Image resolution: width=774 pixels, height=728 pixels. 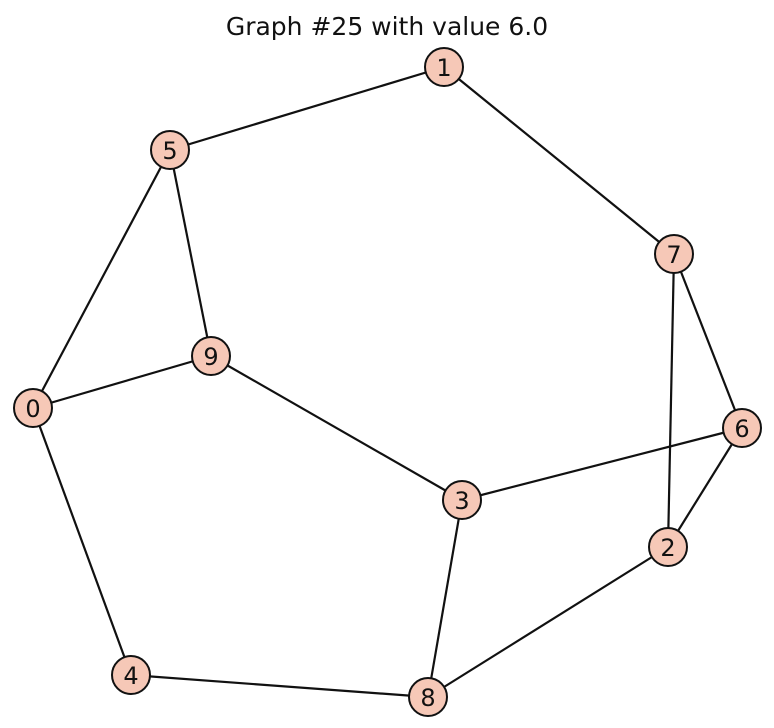 I want to click on node-label: 5, so click(x=169, y=151).